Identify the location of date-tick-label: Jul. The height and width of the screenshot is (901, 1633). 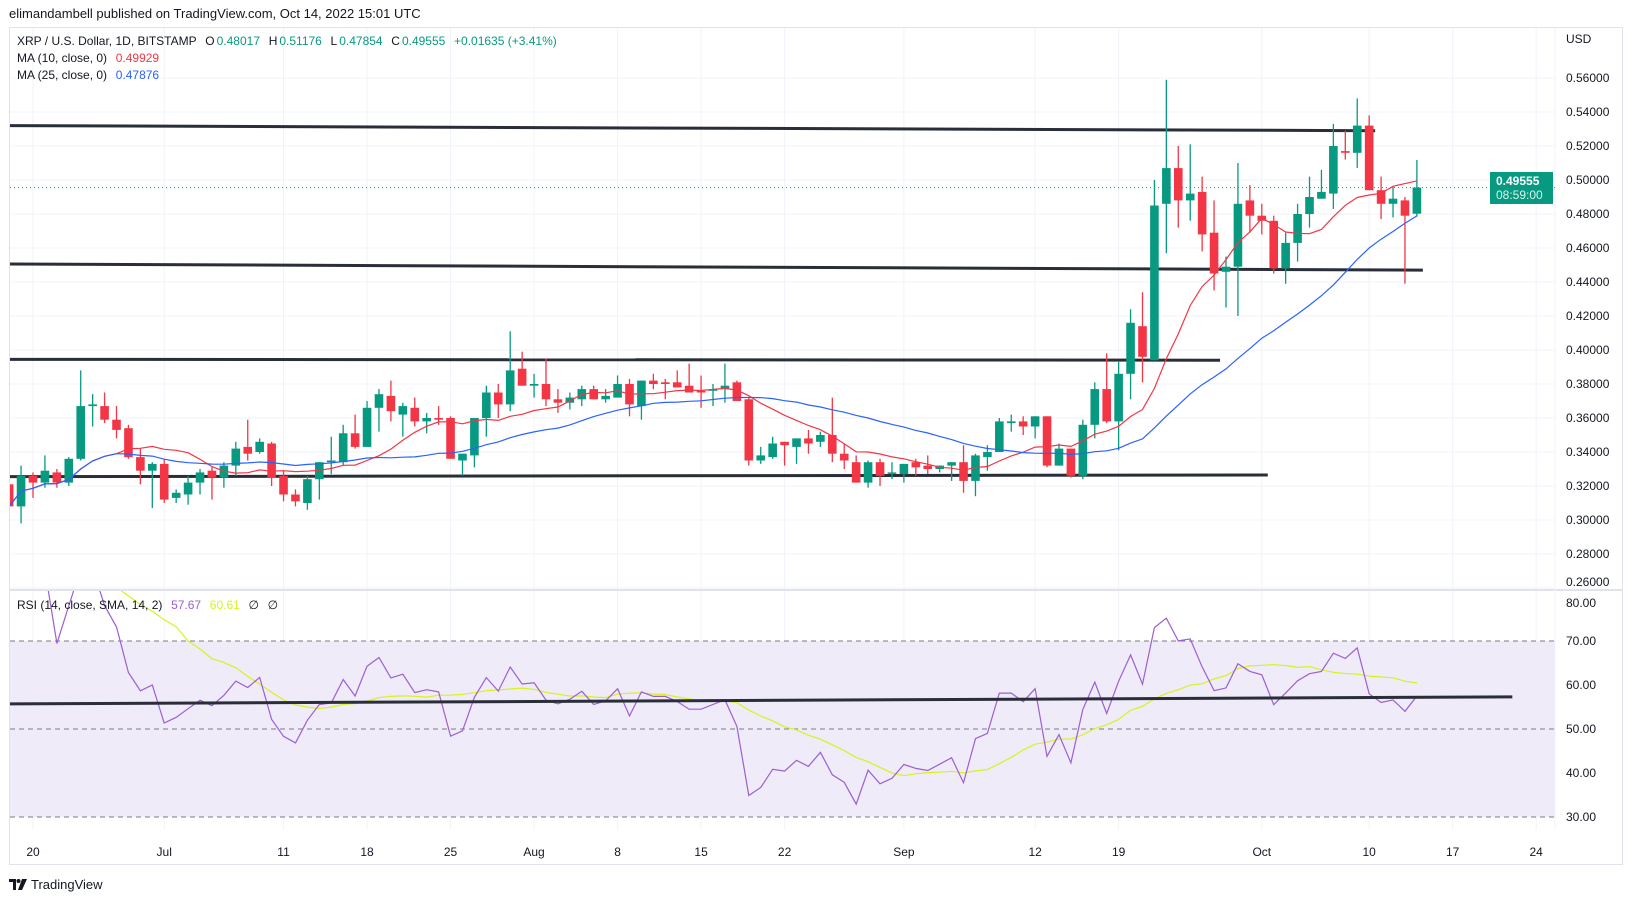
(164, 852).